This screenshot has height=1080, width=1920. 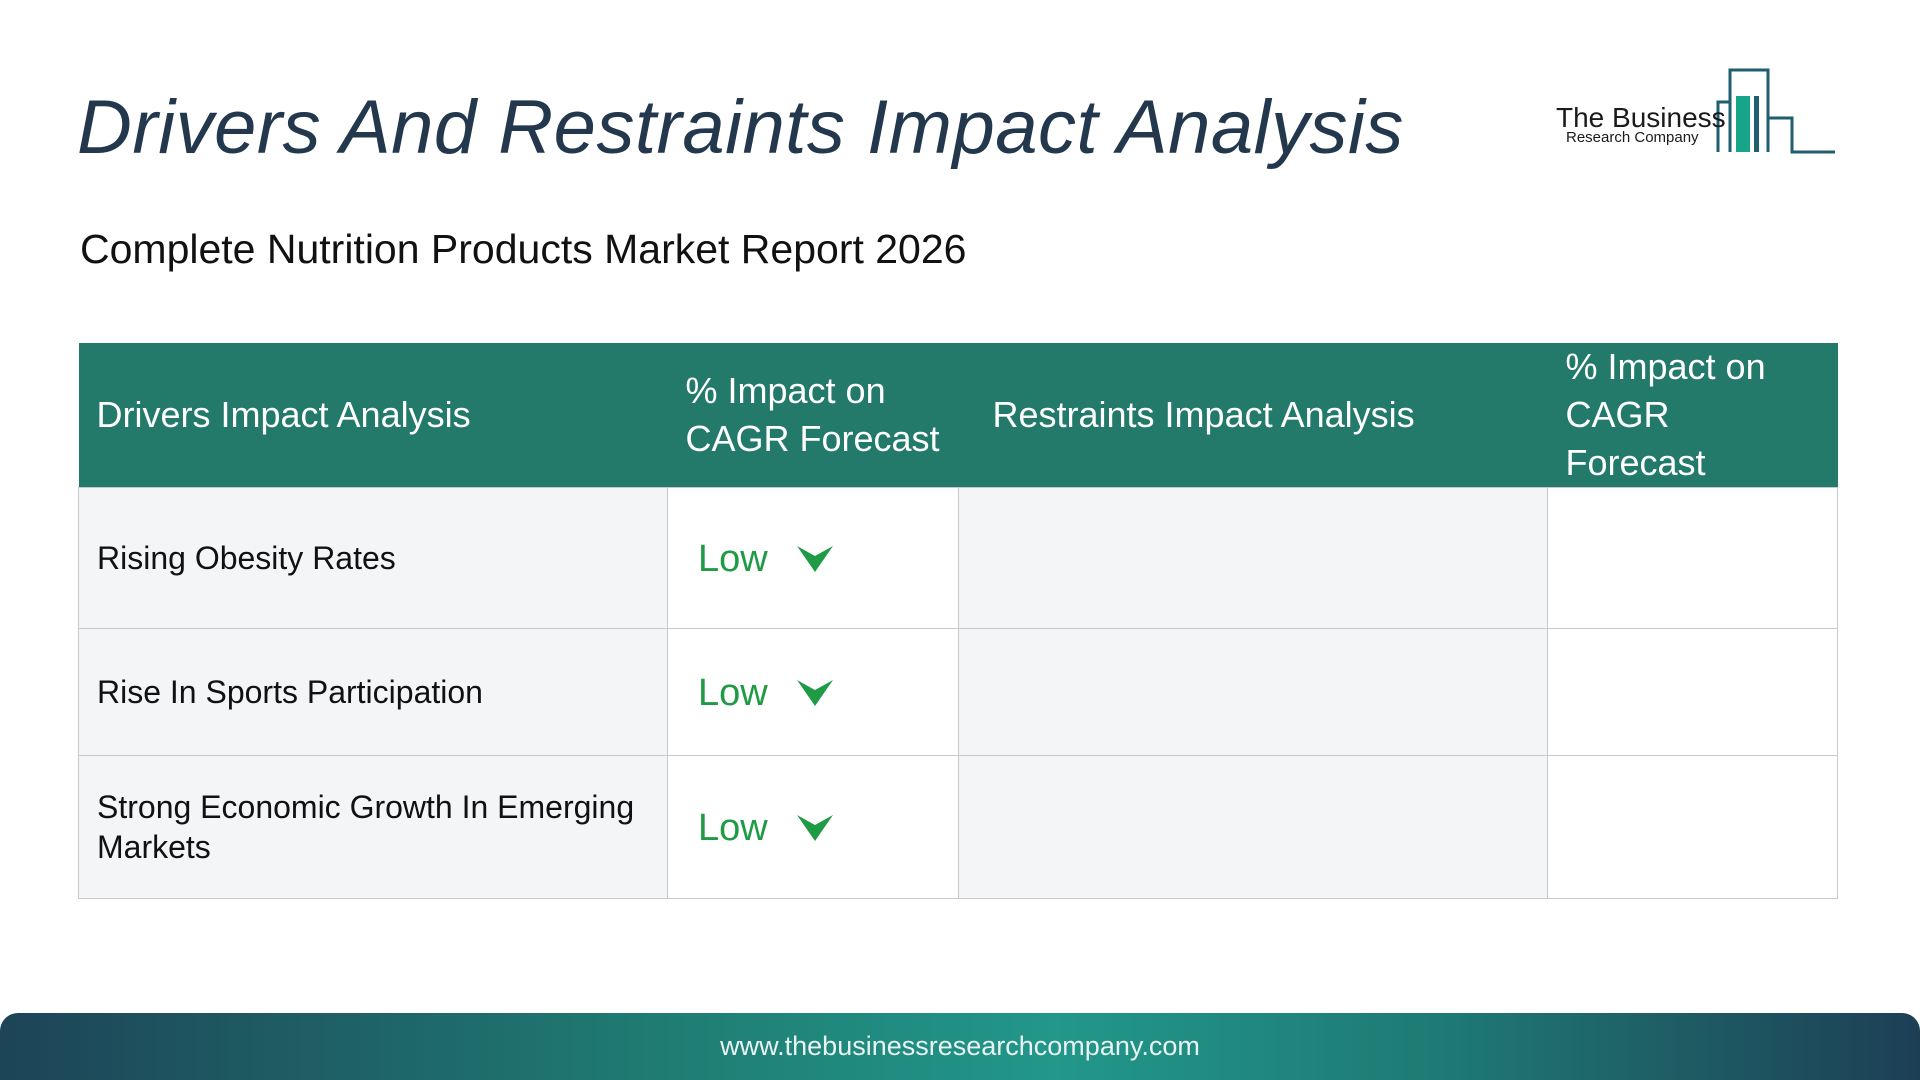 I want to click on footer-url: www.thebusinessresearchcompany.com, so click(x=960, y=1046).